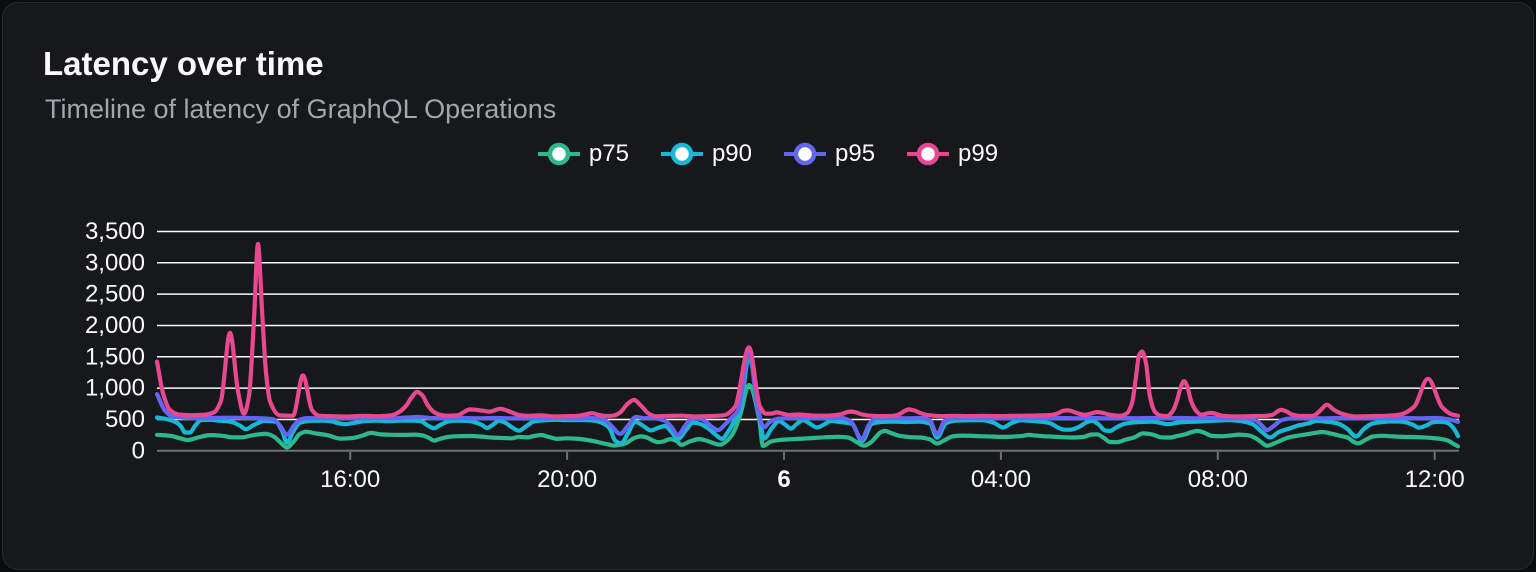 The width and height of the screenshot is (1536, 572). I want to click on svg-text: 1,000, so click(115, 388).